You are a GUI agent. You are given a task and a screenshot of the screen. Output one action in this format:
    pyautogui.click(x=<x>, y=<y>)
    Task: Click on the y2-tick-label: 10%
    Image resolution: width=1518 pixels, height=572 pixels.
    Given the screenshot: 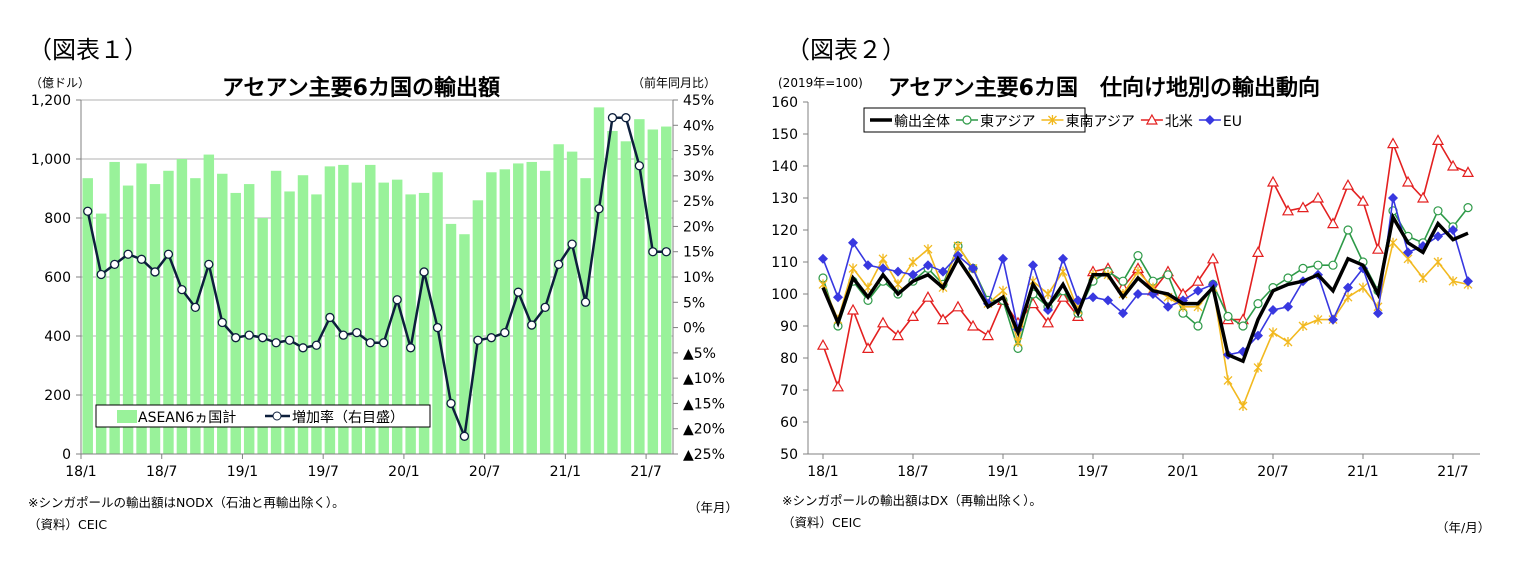 What is the action you would take?
    pyautogui.click(x=698, y=278)
    